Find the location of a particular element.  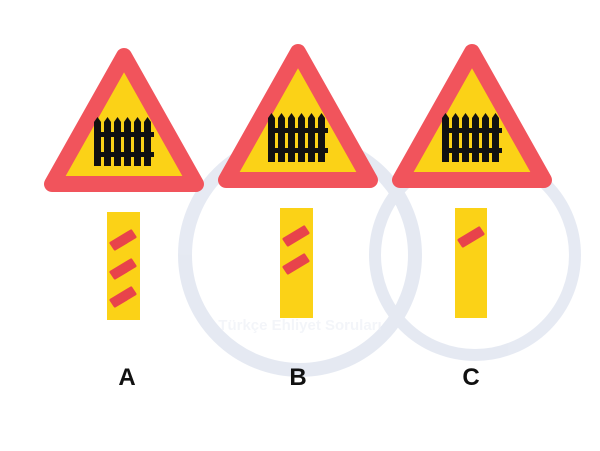

sign-c is located at coordinates (472, 185).